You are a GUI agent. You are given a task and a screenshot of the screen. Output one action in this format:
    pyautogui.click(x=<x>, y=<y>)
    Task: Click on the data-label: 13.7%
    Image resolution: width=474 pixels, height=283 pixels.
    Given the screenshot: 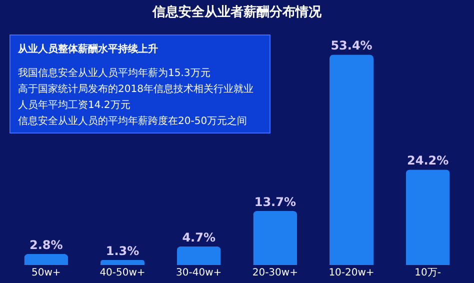 What is the action you would take?
    pyautogui.click(x=275, y=202)
    